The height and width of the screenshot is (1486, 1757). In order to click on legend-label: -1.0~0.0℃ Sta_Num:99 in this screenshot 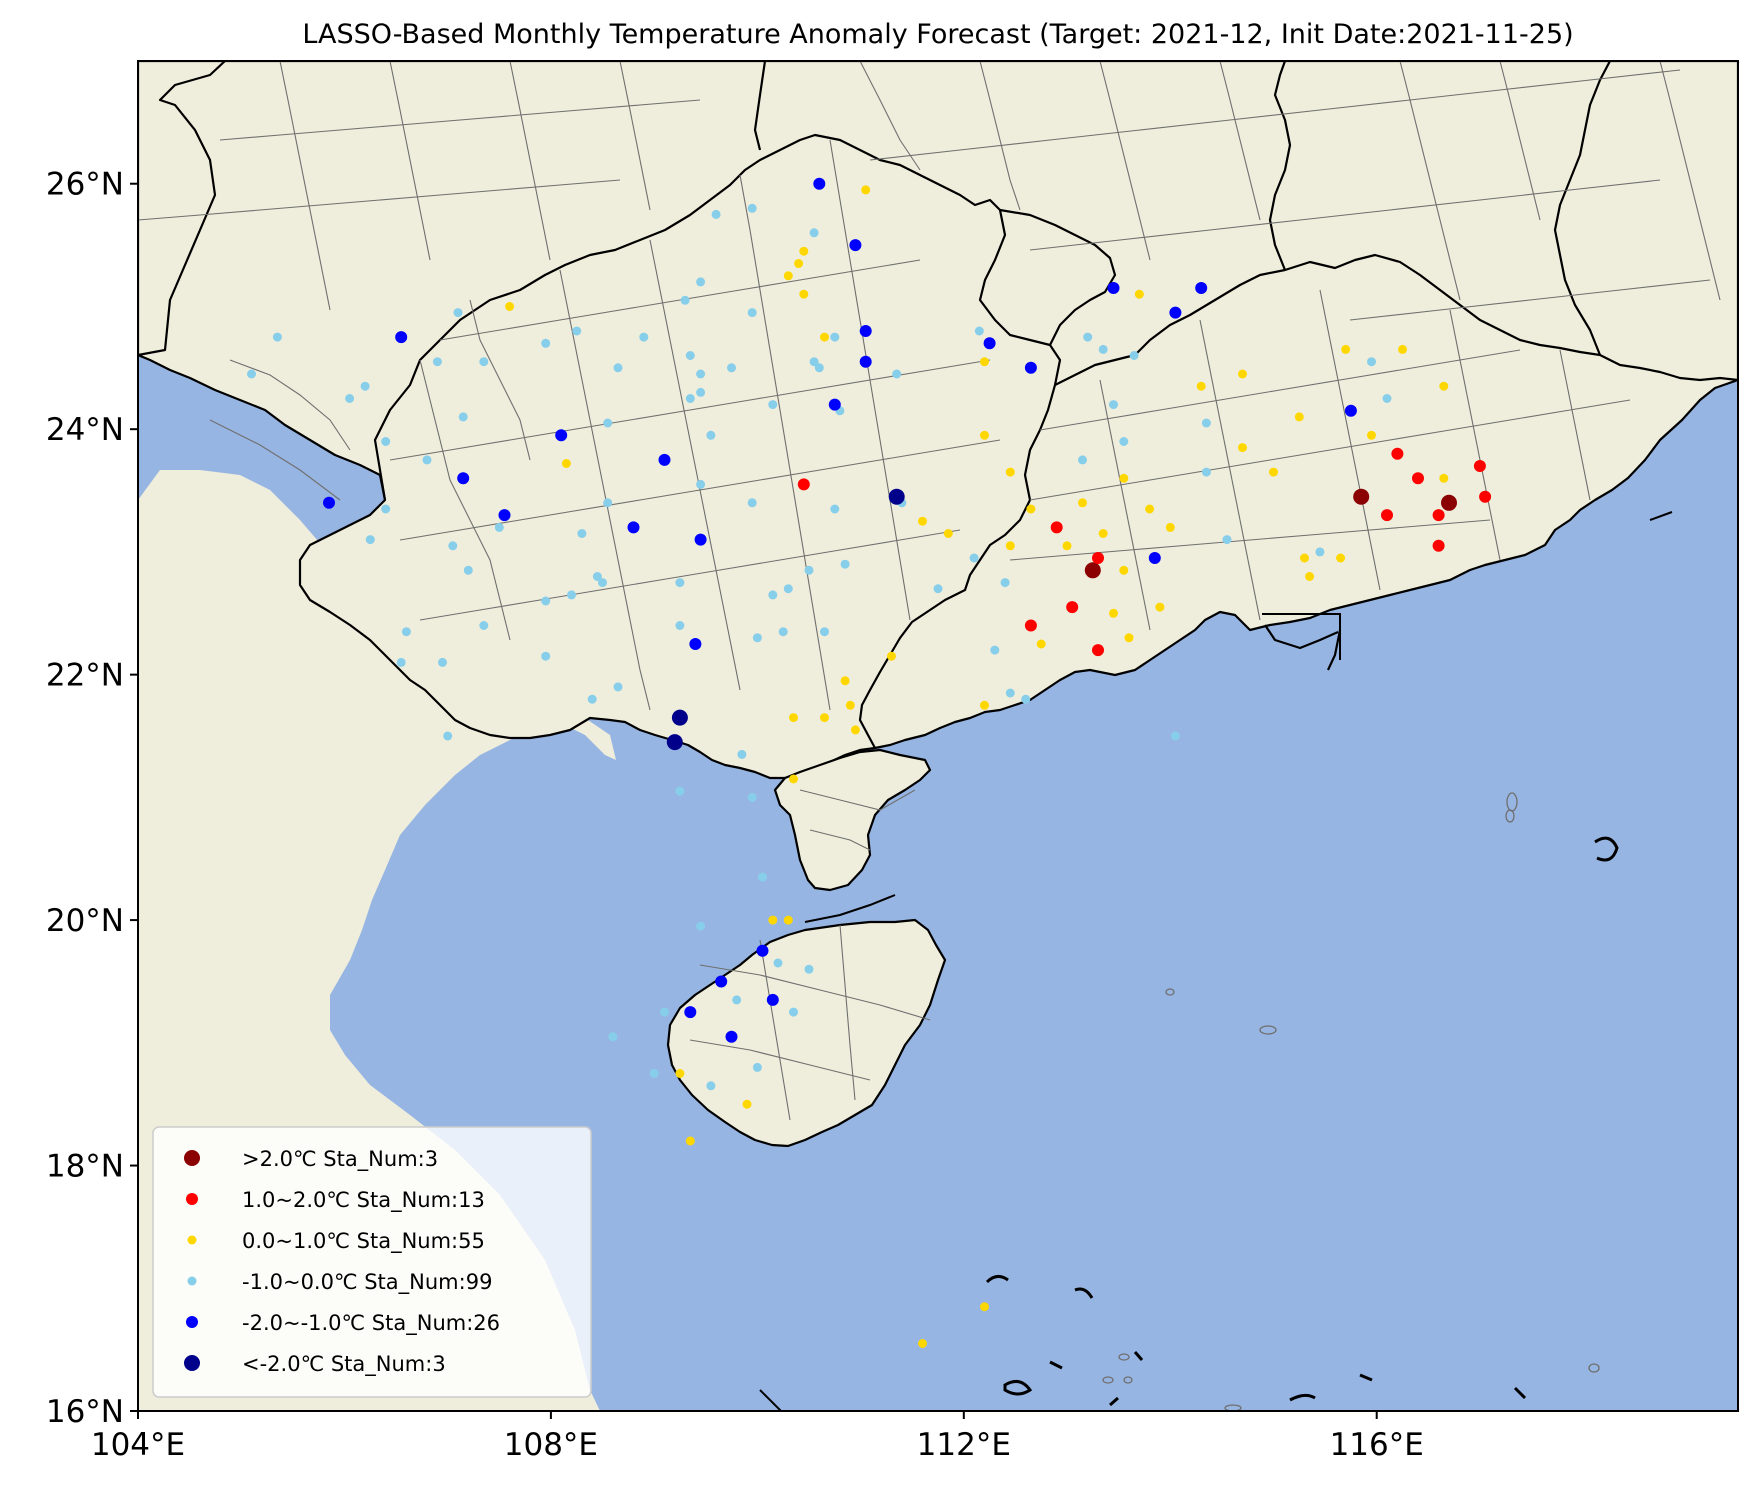, I will do `click(367, 1282)`.